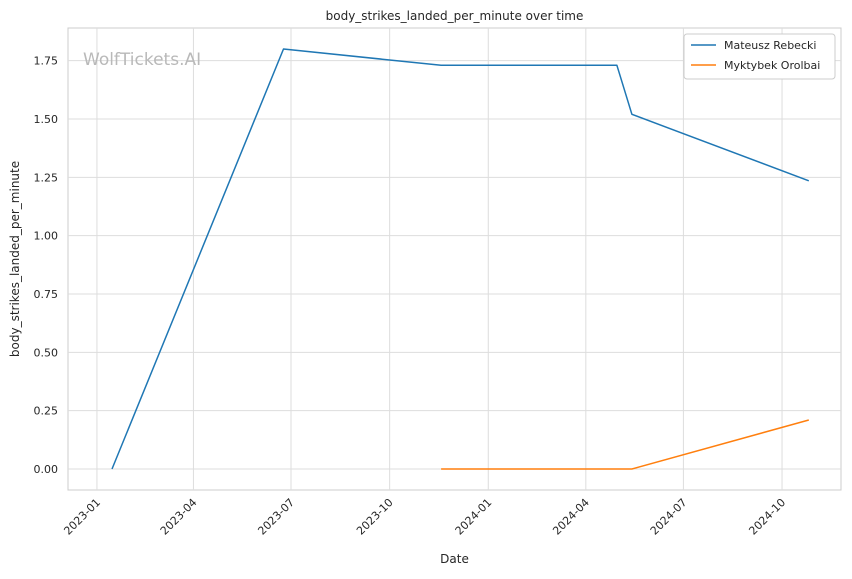 The width and height of the screenshot is (852, 579). I want to click on x-tick-label: 2023-04, so click(179, 517).